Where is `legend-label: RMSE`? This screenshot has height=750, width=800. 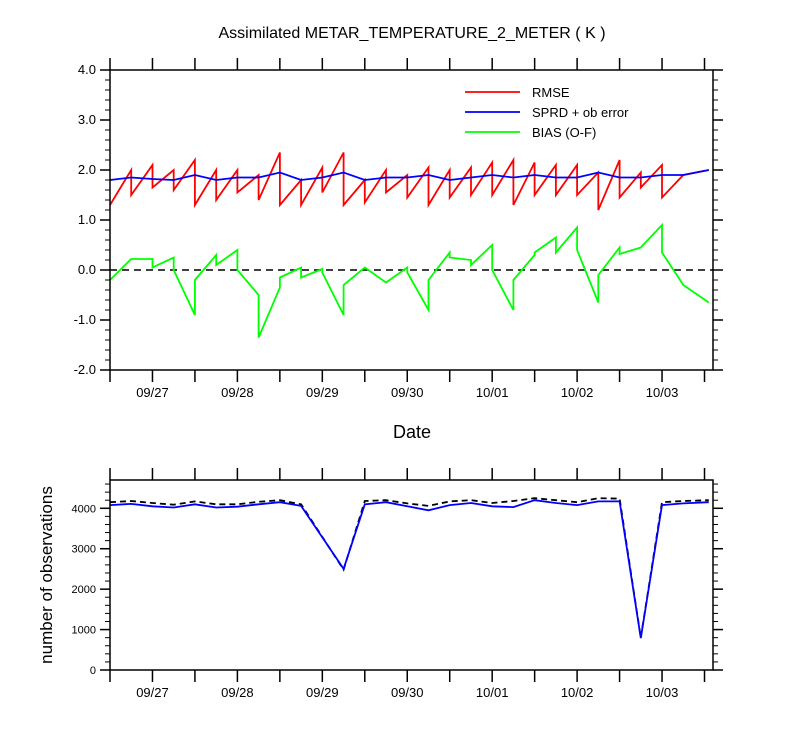
legend-label: RMSE is located at coordinates (551, 92).